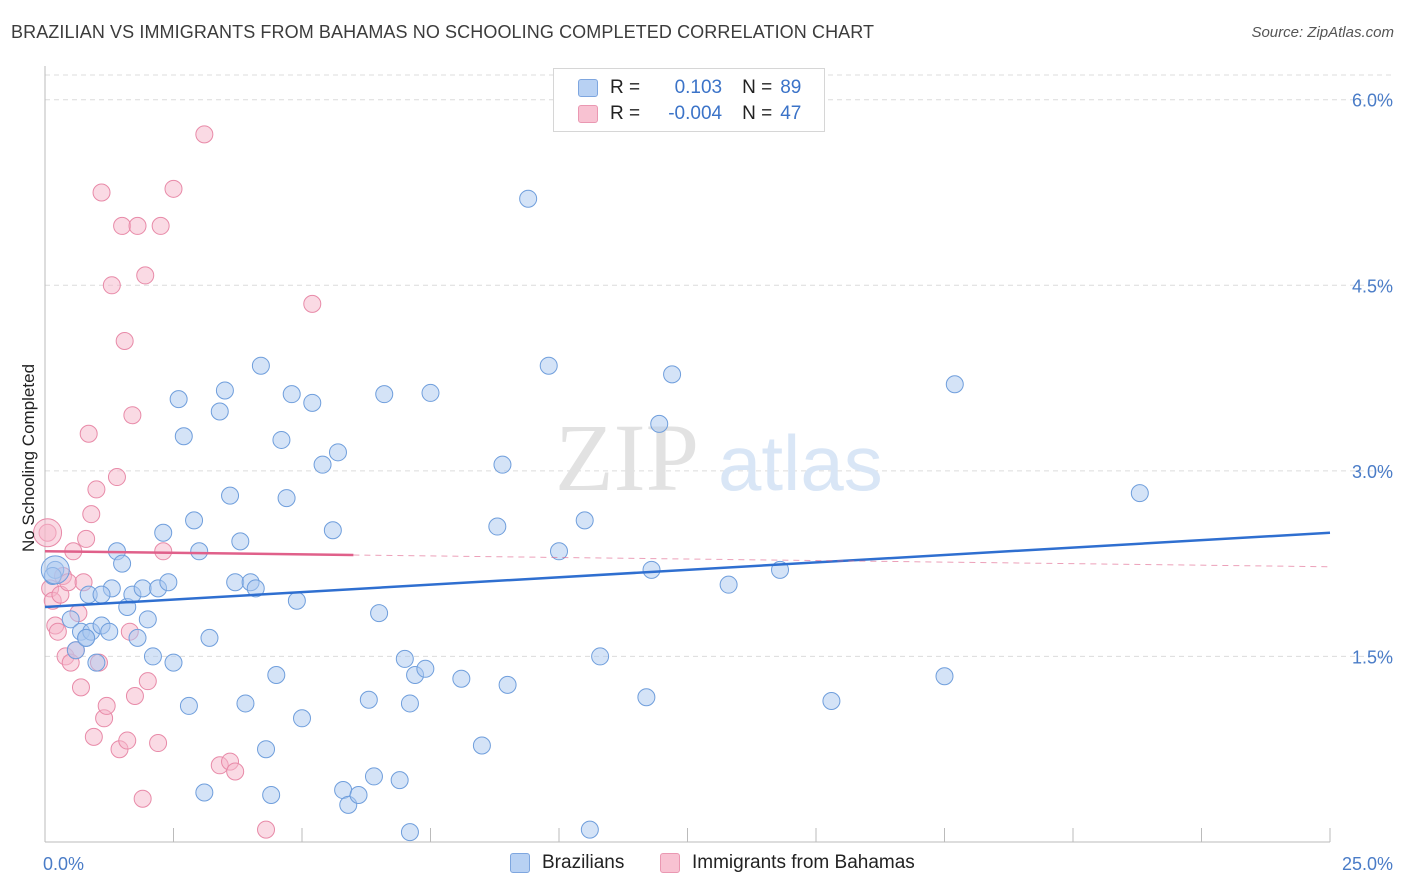  What do you see at coordinates (791, 113) in the screenshot?
I see `n-value: 47` at bounding box center [791, 113].